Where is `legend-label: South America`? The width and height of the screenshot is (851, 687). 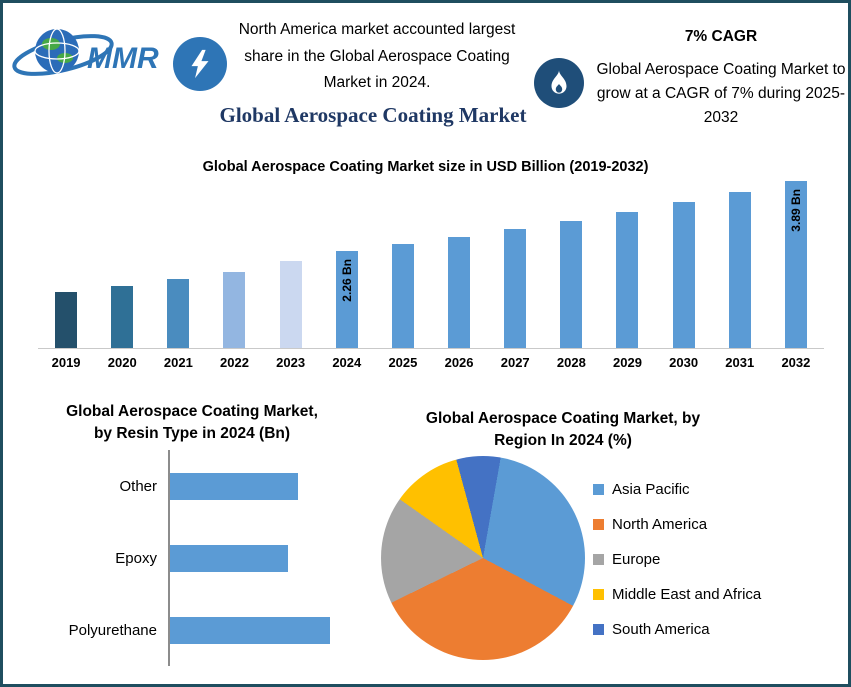
legend-label: South America is located at coordinates (661, 629).